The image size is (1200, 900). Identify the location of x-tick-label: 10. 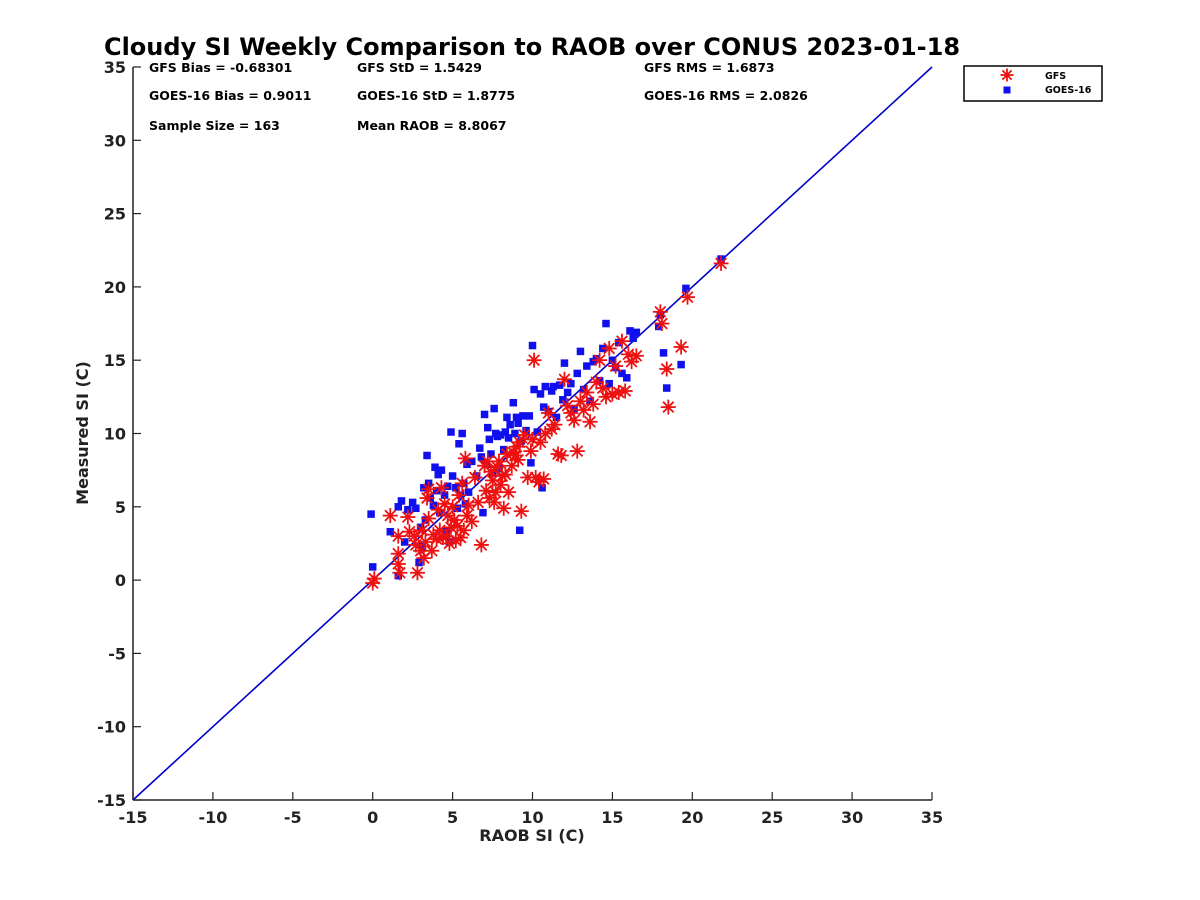
(532, 817).